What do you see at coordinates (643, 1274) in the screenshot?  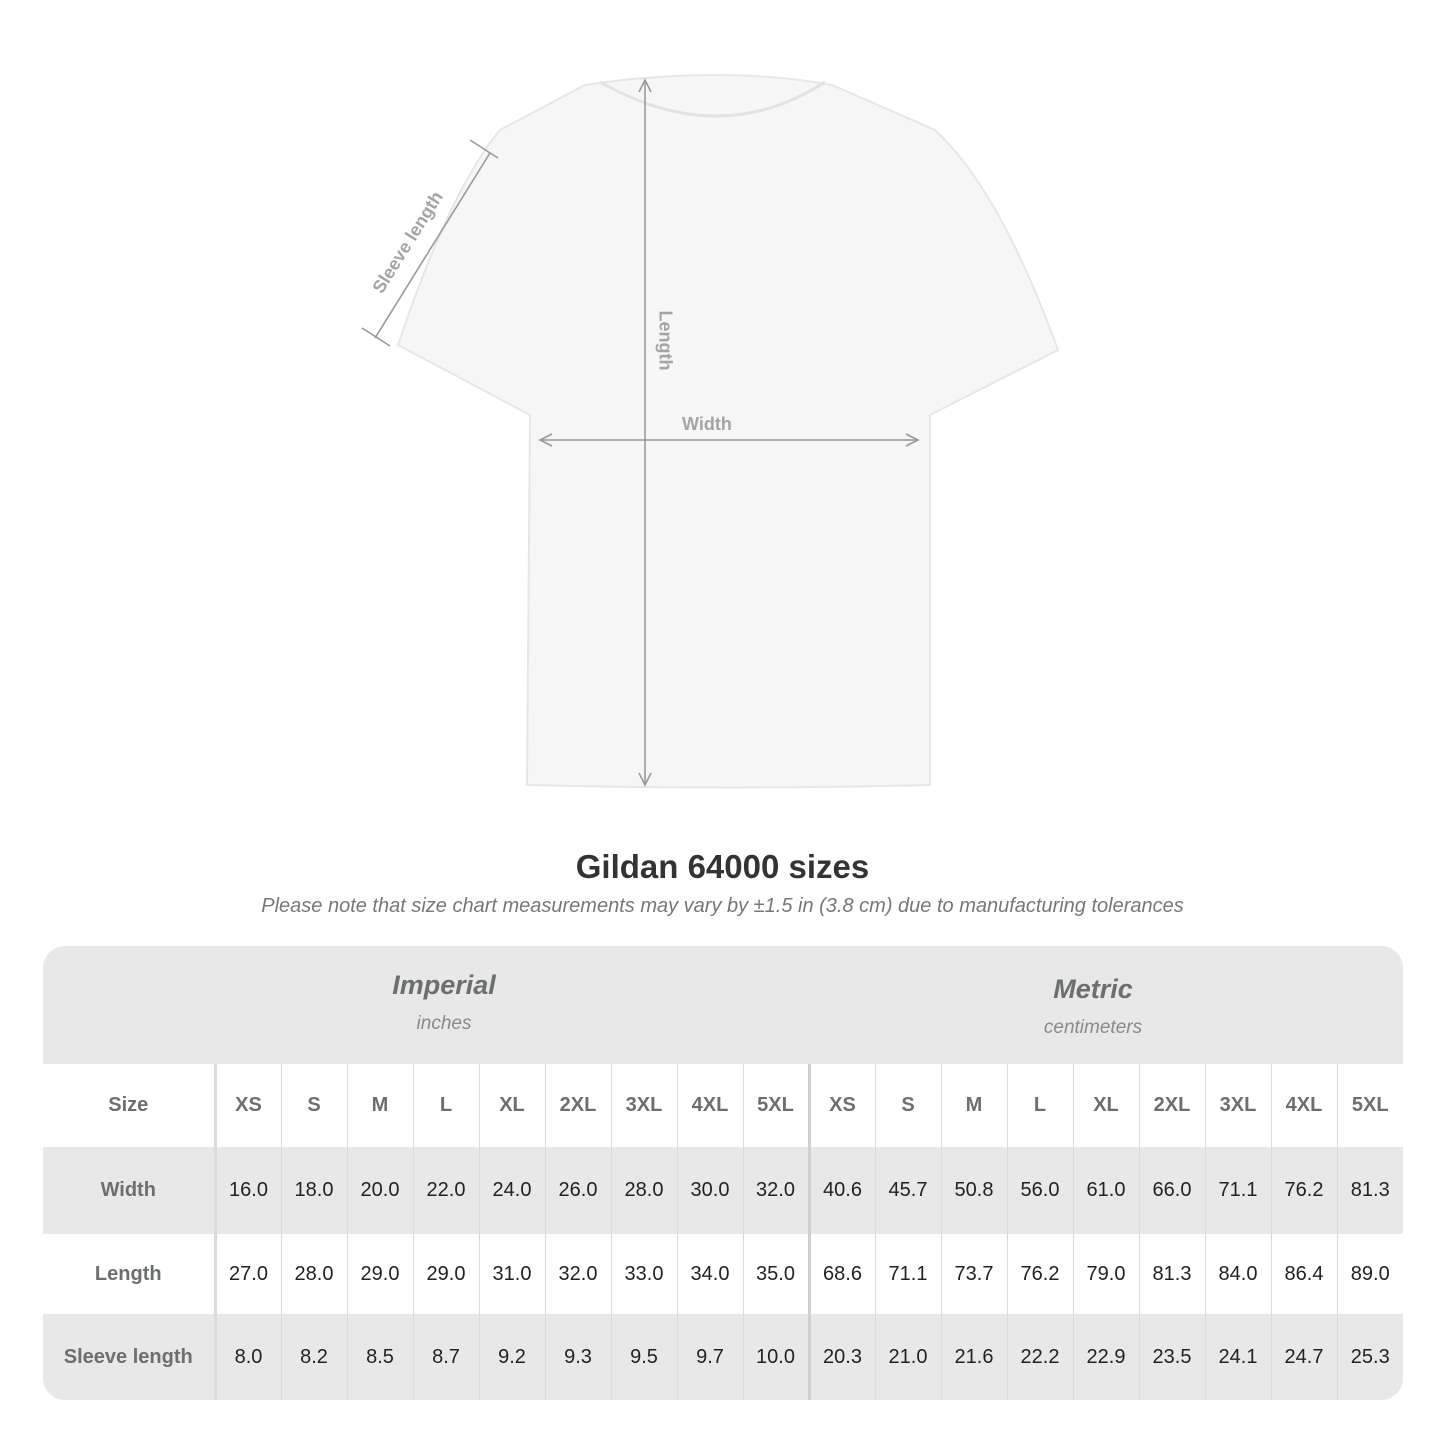 I see `imperial-value: 33.0` at bounding box center [643, 1274].